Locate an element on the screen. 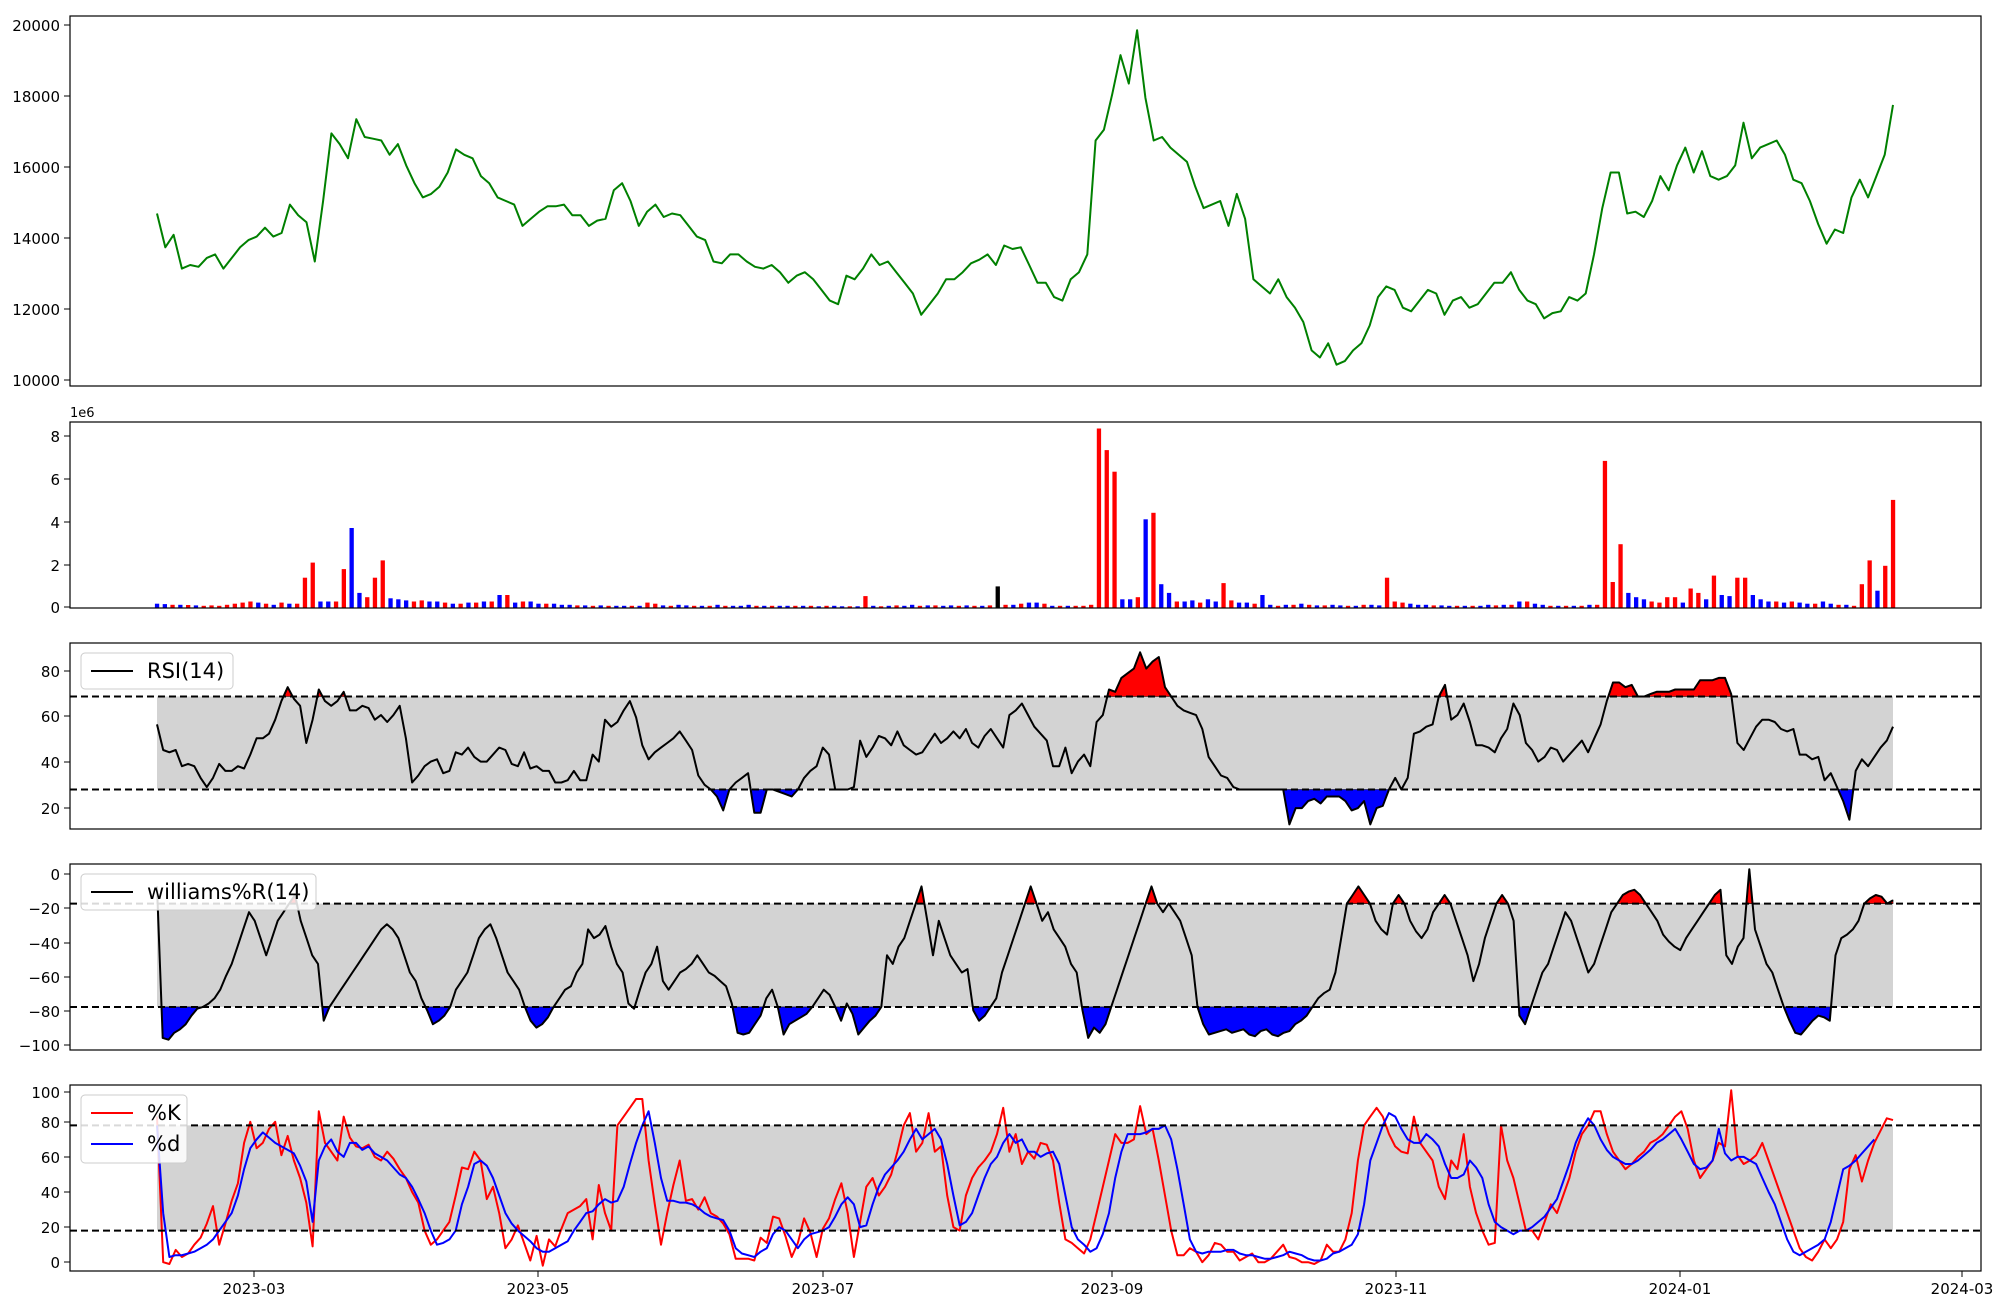 This screenshot has height=1300, width=2000. volume-y-tick-label: 8 is located at coordinates (55, 437).